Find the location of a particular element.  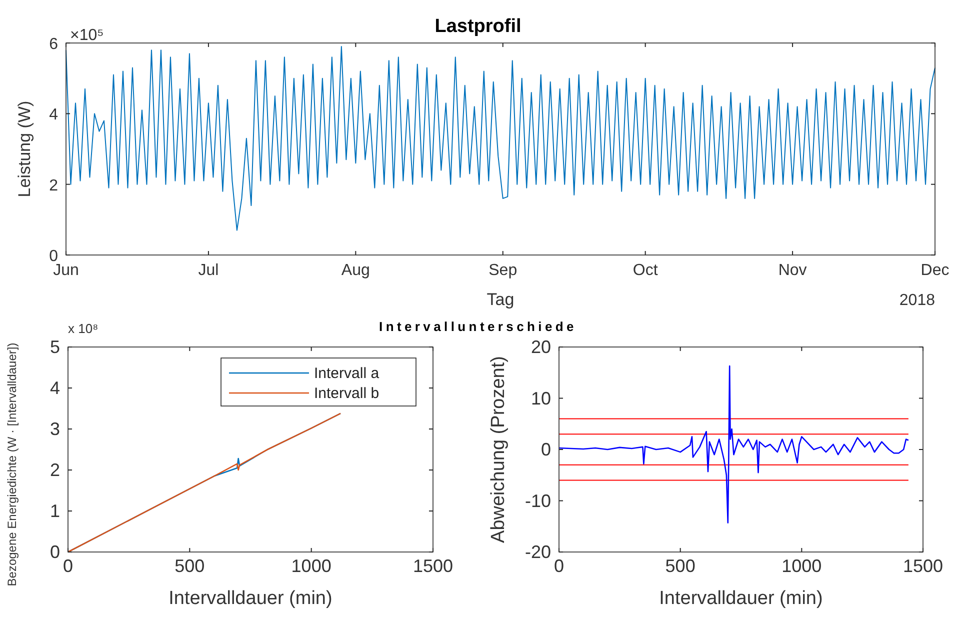

y-tick-label: -20 is located at coordinates (537, 552).